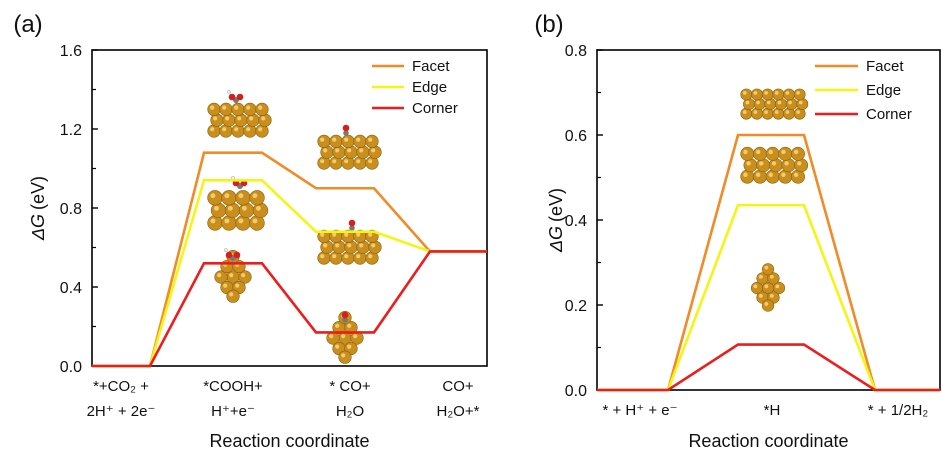  I want to click on x-category-label: H₂O, so click(350, 411).